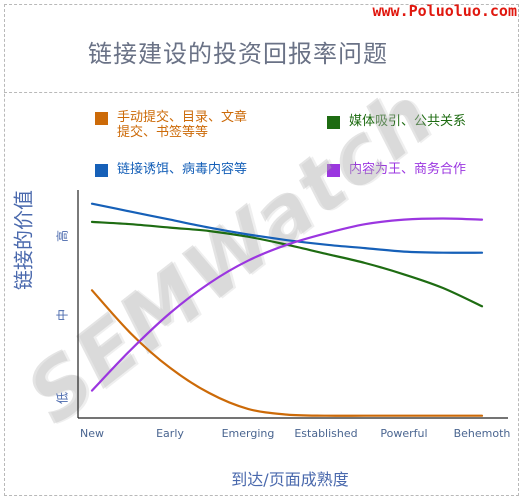  Describe the element at coordinates (287, 228) in the screenshot. I see `series-line-blue` at that location.